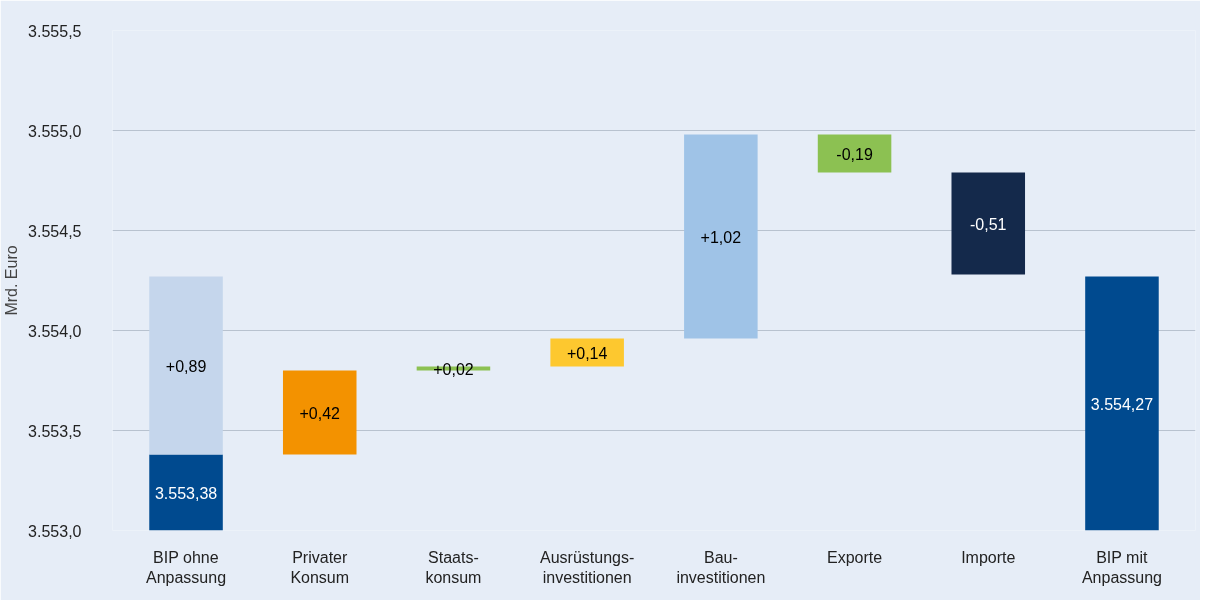 Image resolution: width=1214 pixels, height=609 pixels. Describe the element at coordinates (854, 557) in the screenshot. I see `x-tick-label: Exporte` at that location.